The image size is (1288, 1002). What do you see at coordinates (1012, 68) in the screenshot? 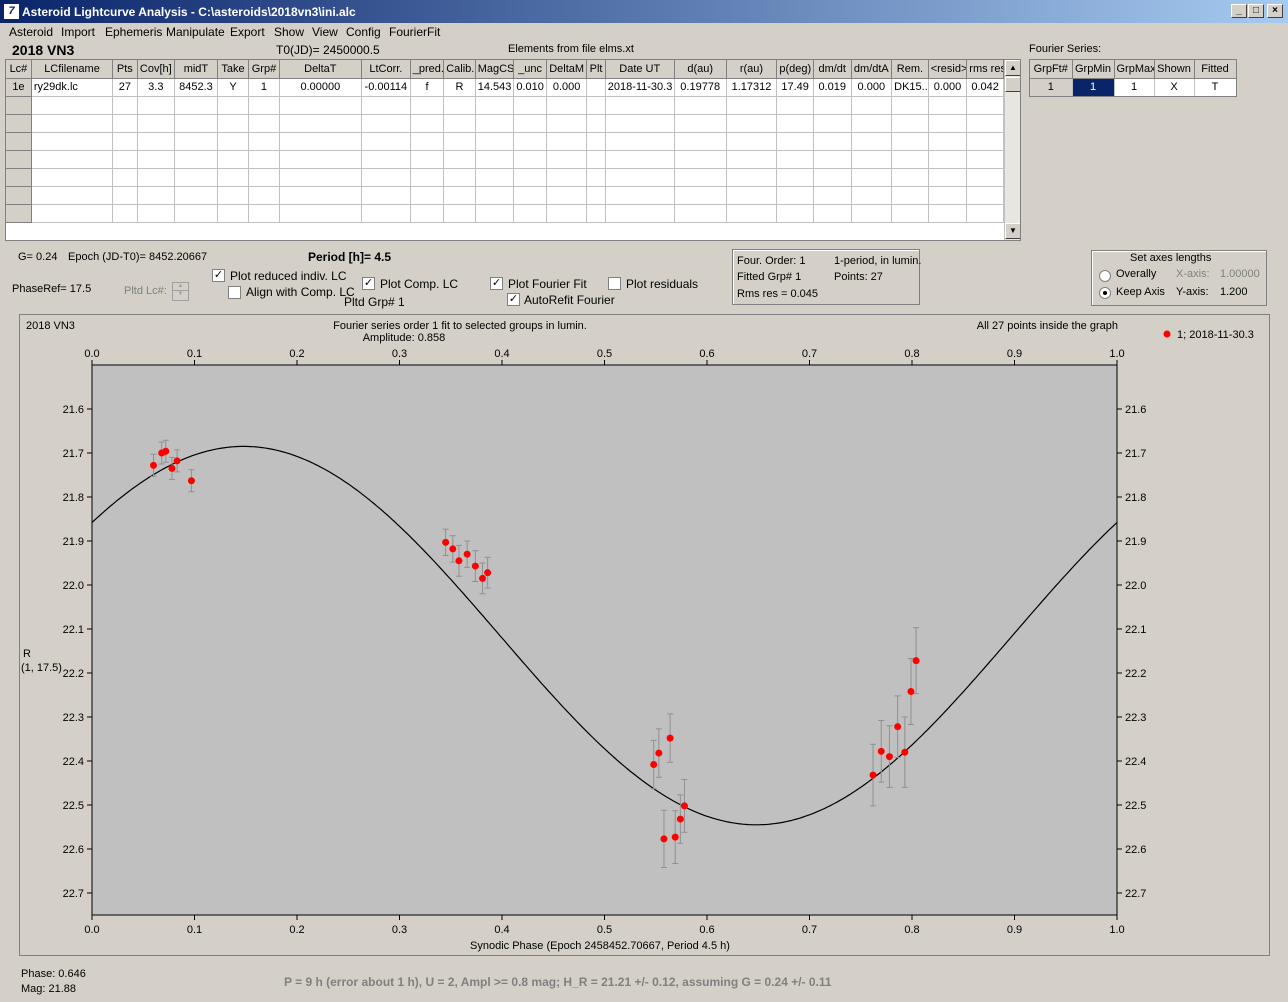
I see `scroll-up-icon: ▲` at bounding box center [1012, 68].